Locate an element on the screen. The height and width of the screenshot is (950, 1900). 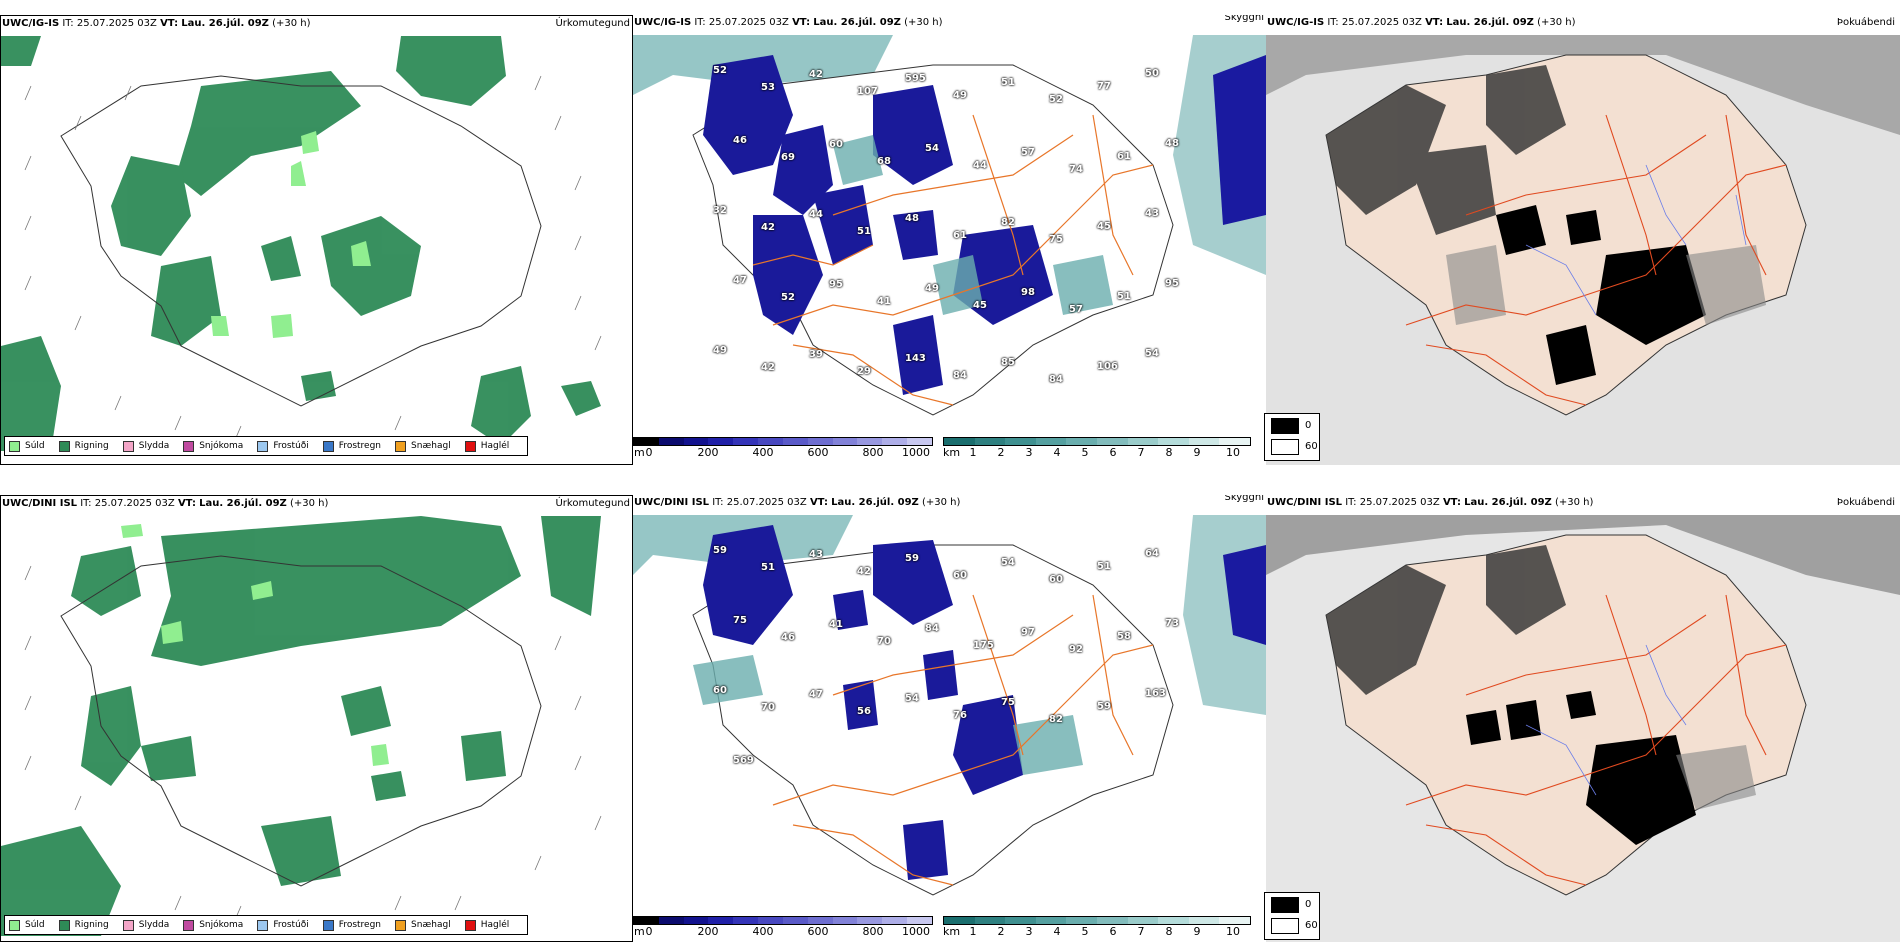
cloud-value-label: 56 is located at coordinates (864, 711).